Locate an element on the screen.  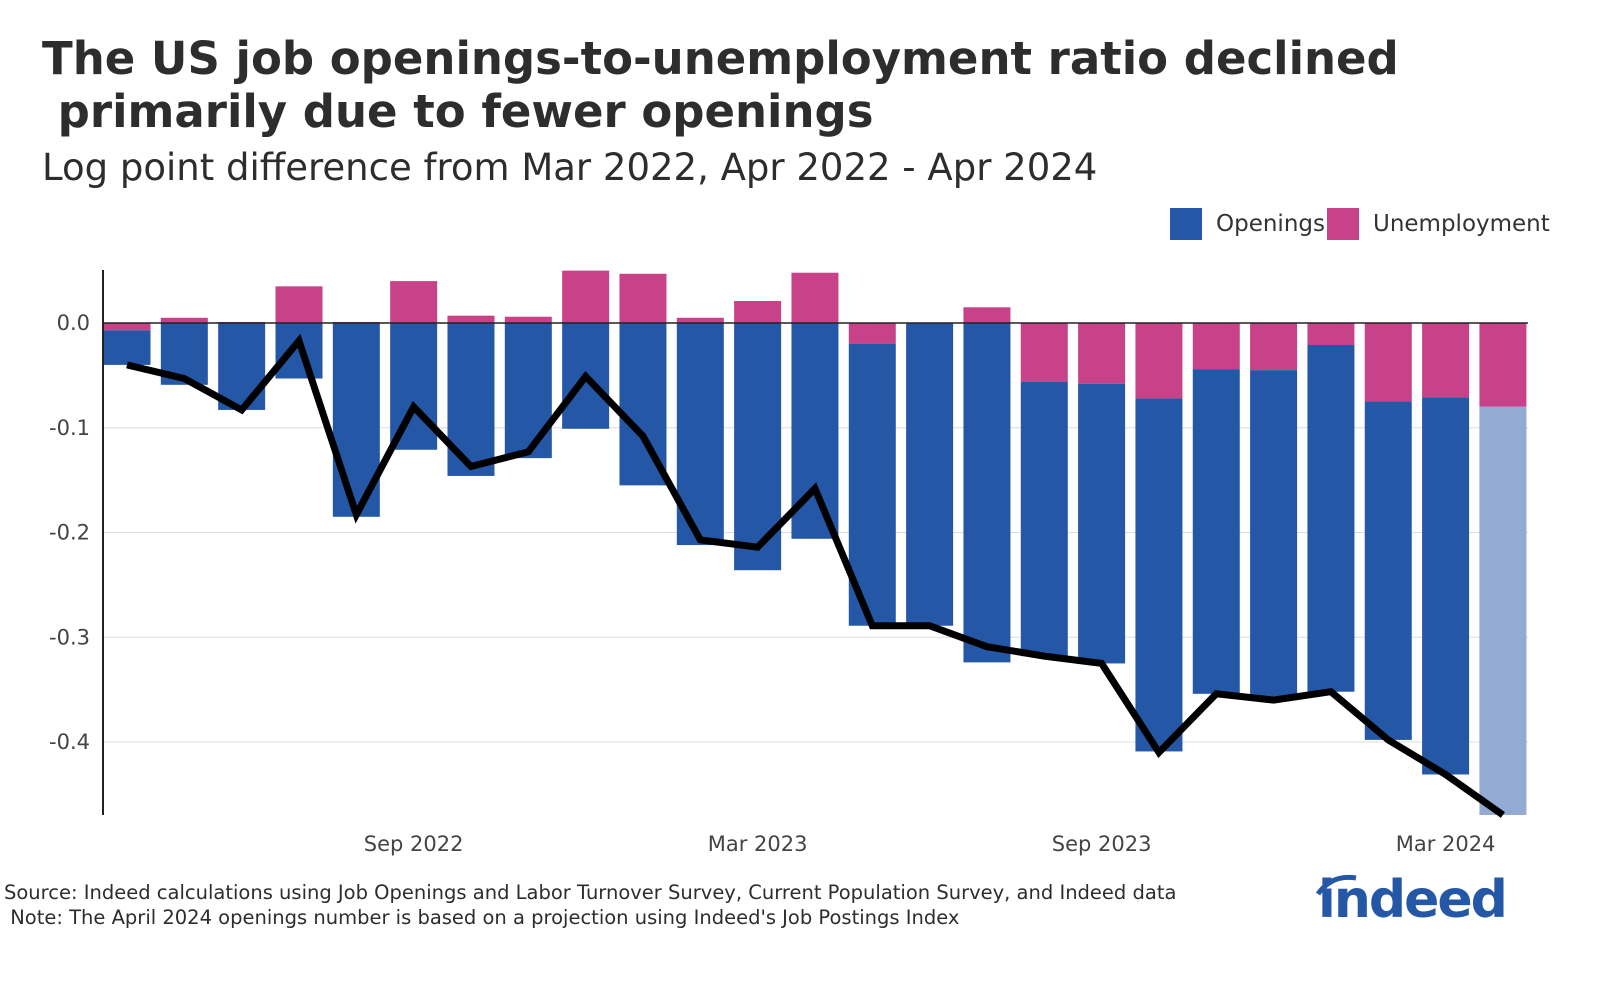
legend: Openings Unemployment is located at coordinates (1360, 224).